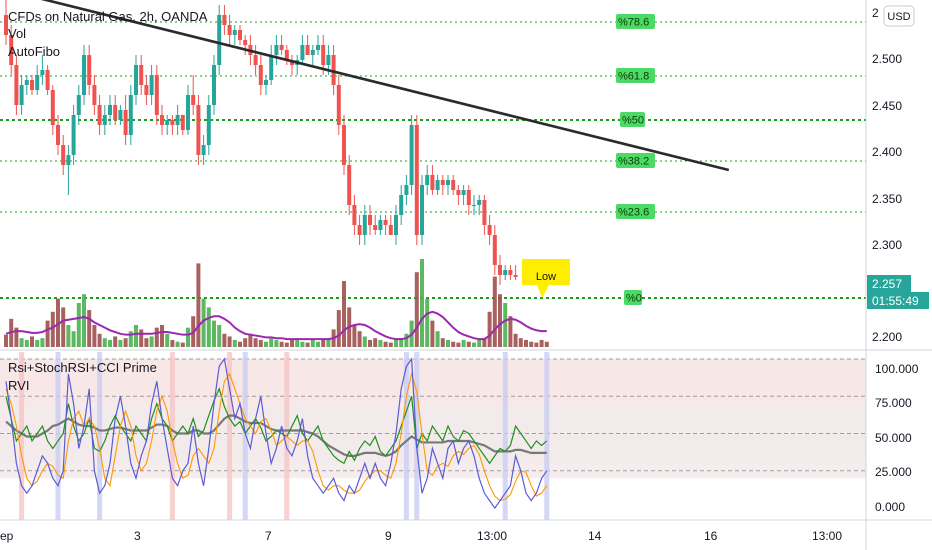 The height and width of the screenshot is (550, 932). I want to click on price-tick-partial: 2, so click(875, 13).